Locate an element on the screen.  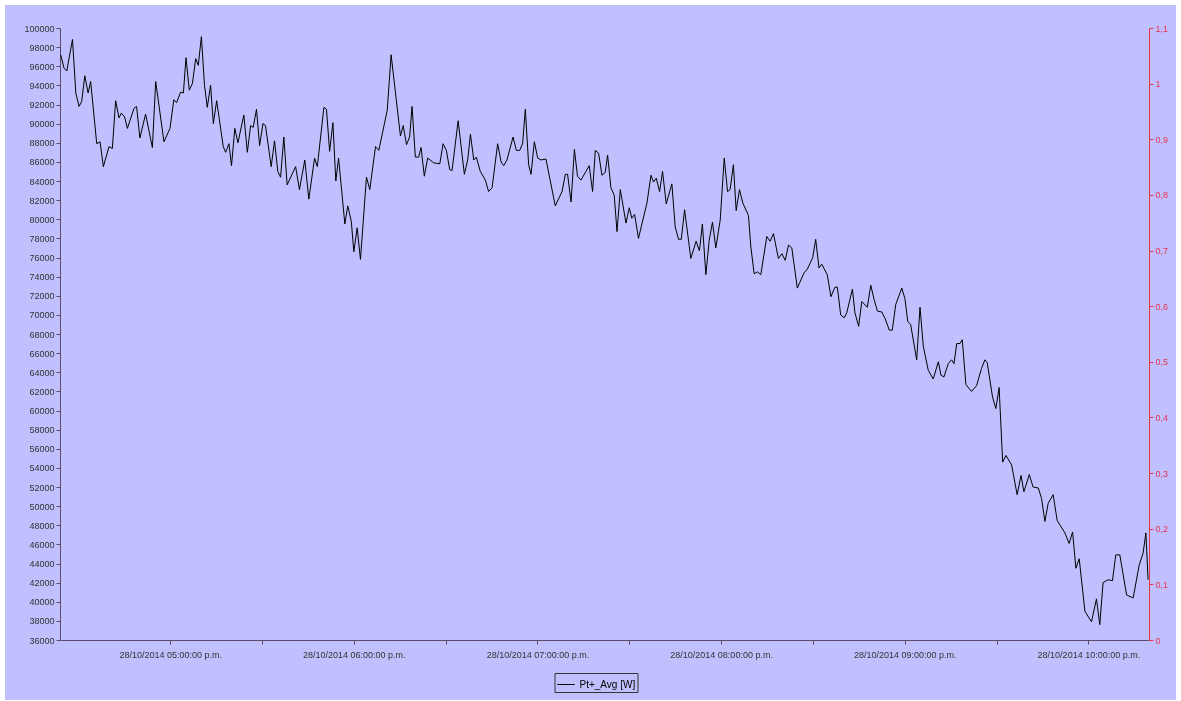
y-tick-label: 36000 is located at coordinates (42, 640).